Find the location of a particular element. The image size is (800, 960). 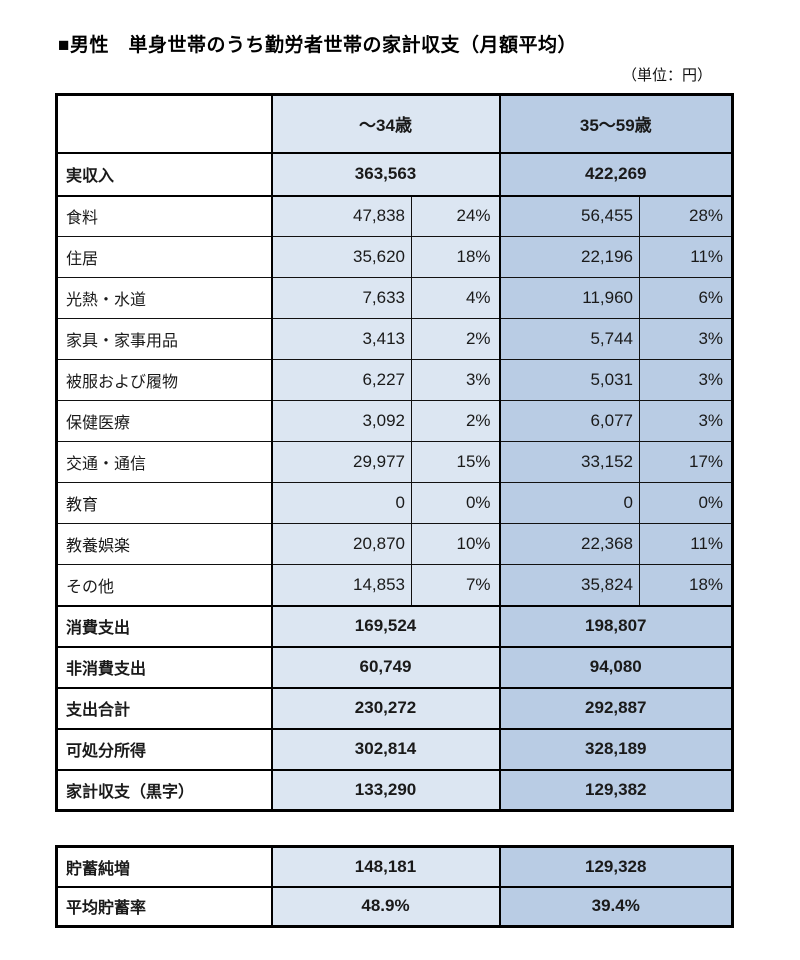

value-cell: 35,824 is located at coordinates (570, 585).